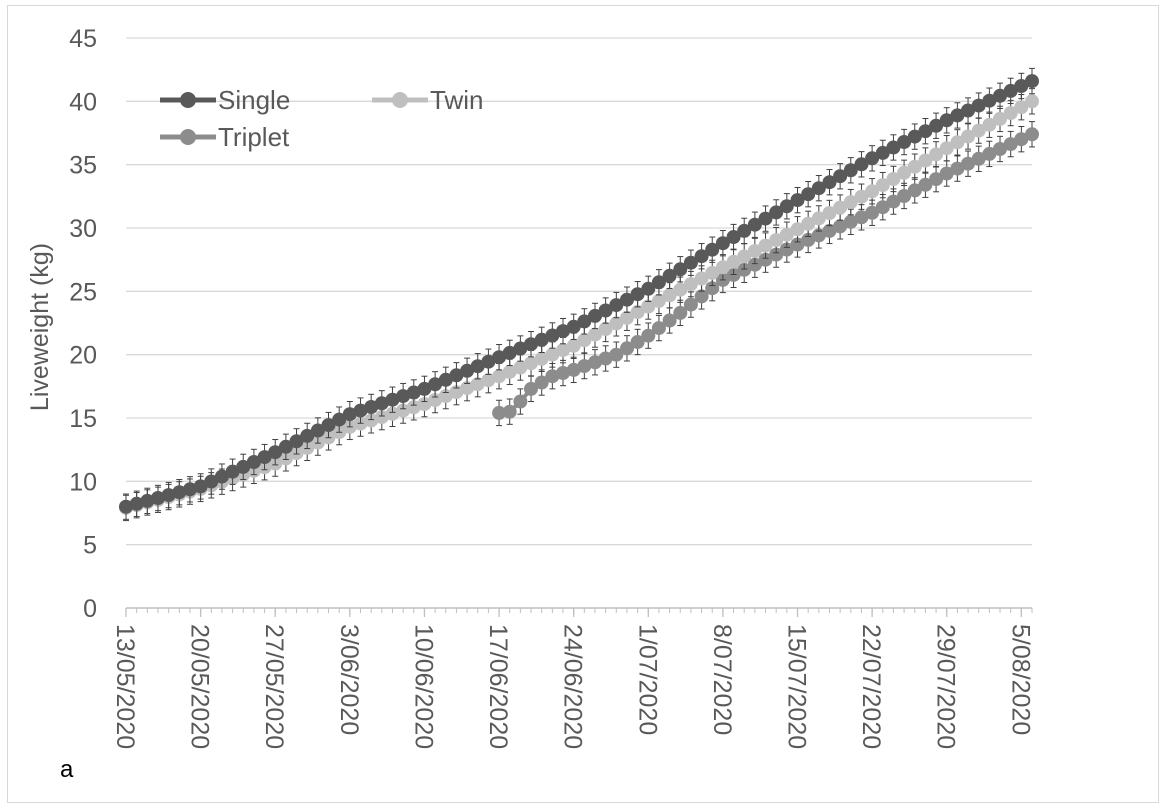 The image size is (1164, 808). I want to click on legend-swatch-marker-triplet, so click(188, 137).